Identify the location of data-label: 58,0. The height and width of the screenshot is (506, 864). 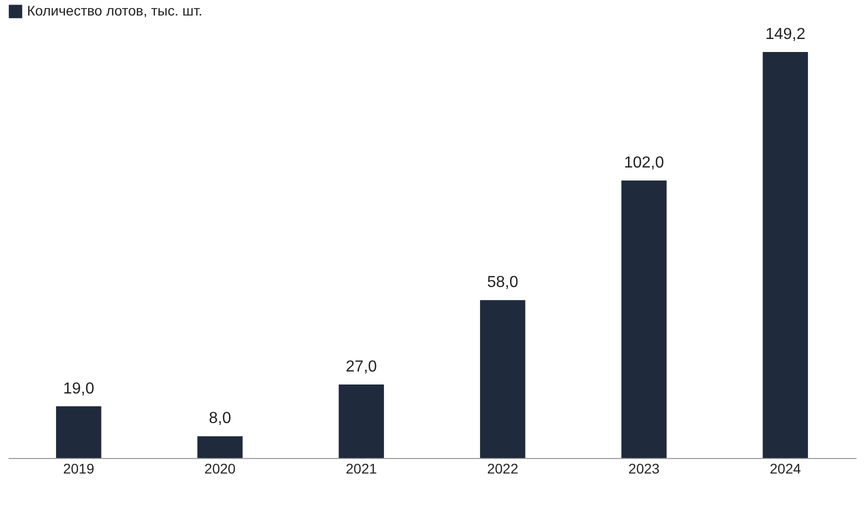
(502, 283).